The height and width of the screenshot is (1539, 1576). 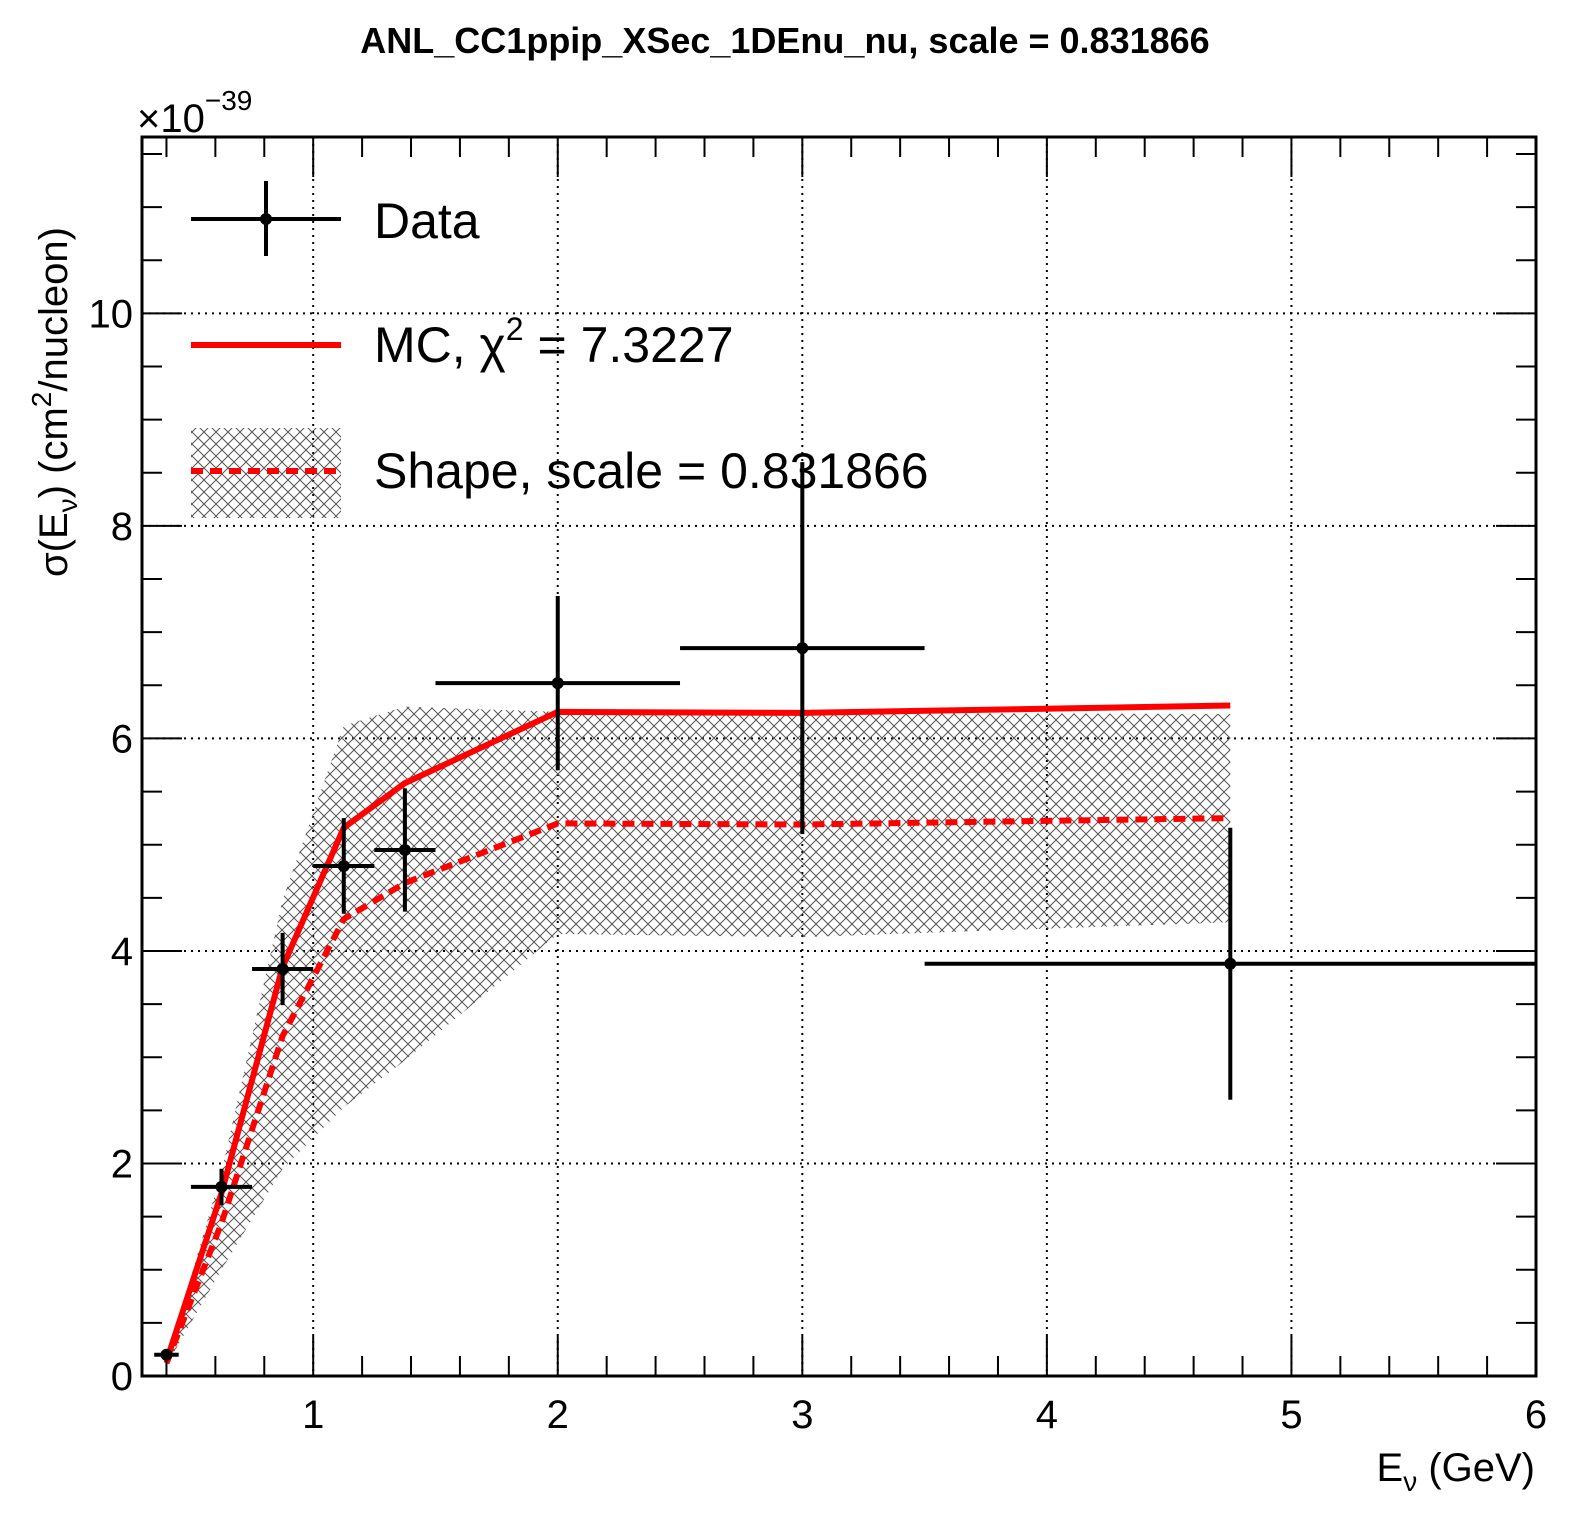 What do you see at coordinates (427, 221) in the screenshot?
I see `legend-data-label: Data` at bounding box center [427, 221].